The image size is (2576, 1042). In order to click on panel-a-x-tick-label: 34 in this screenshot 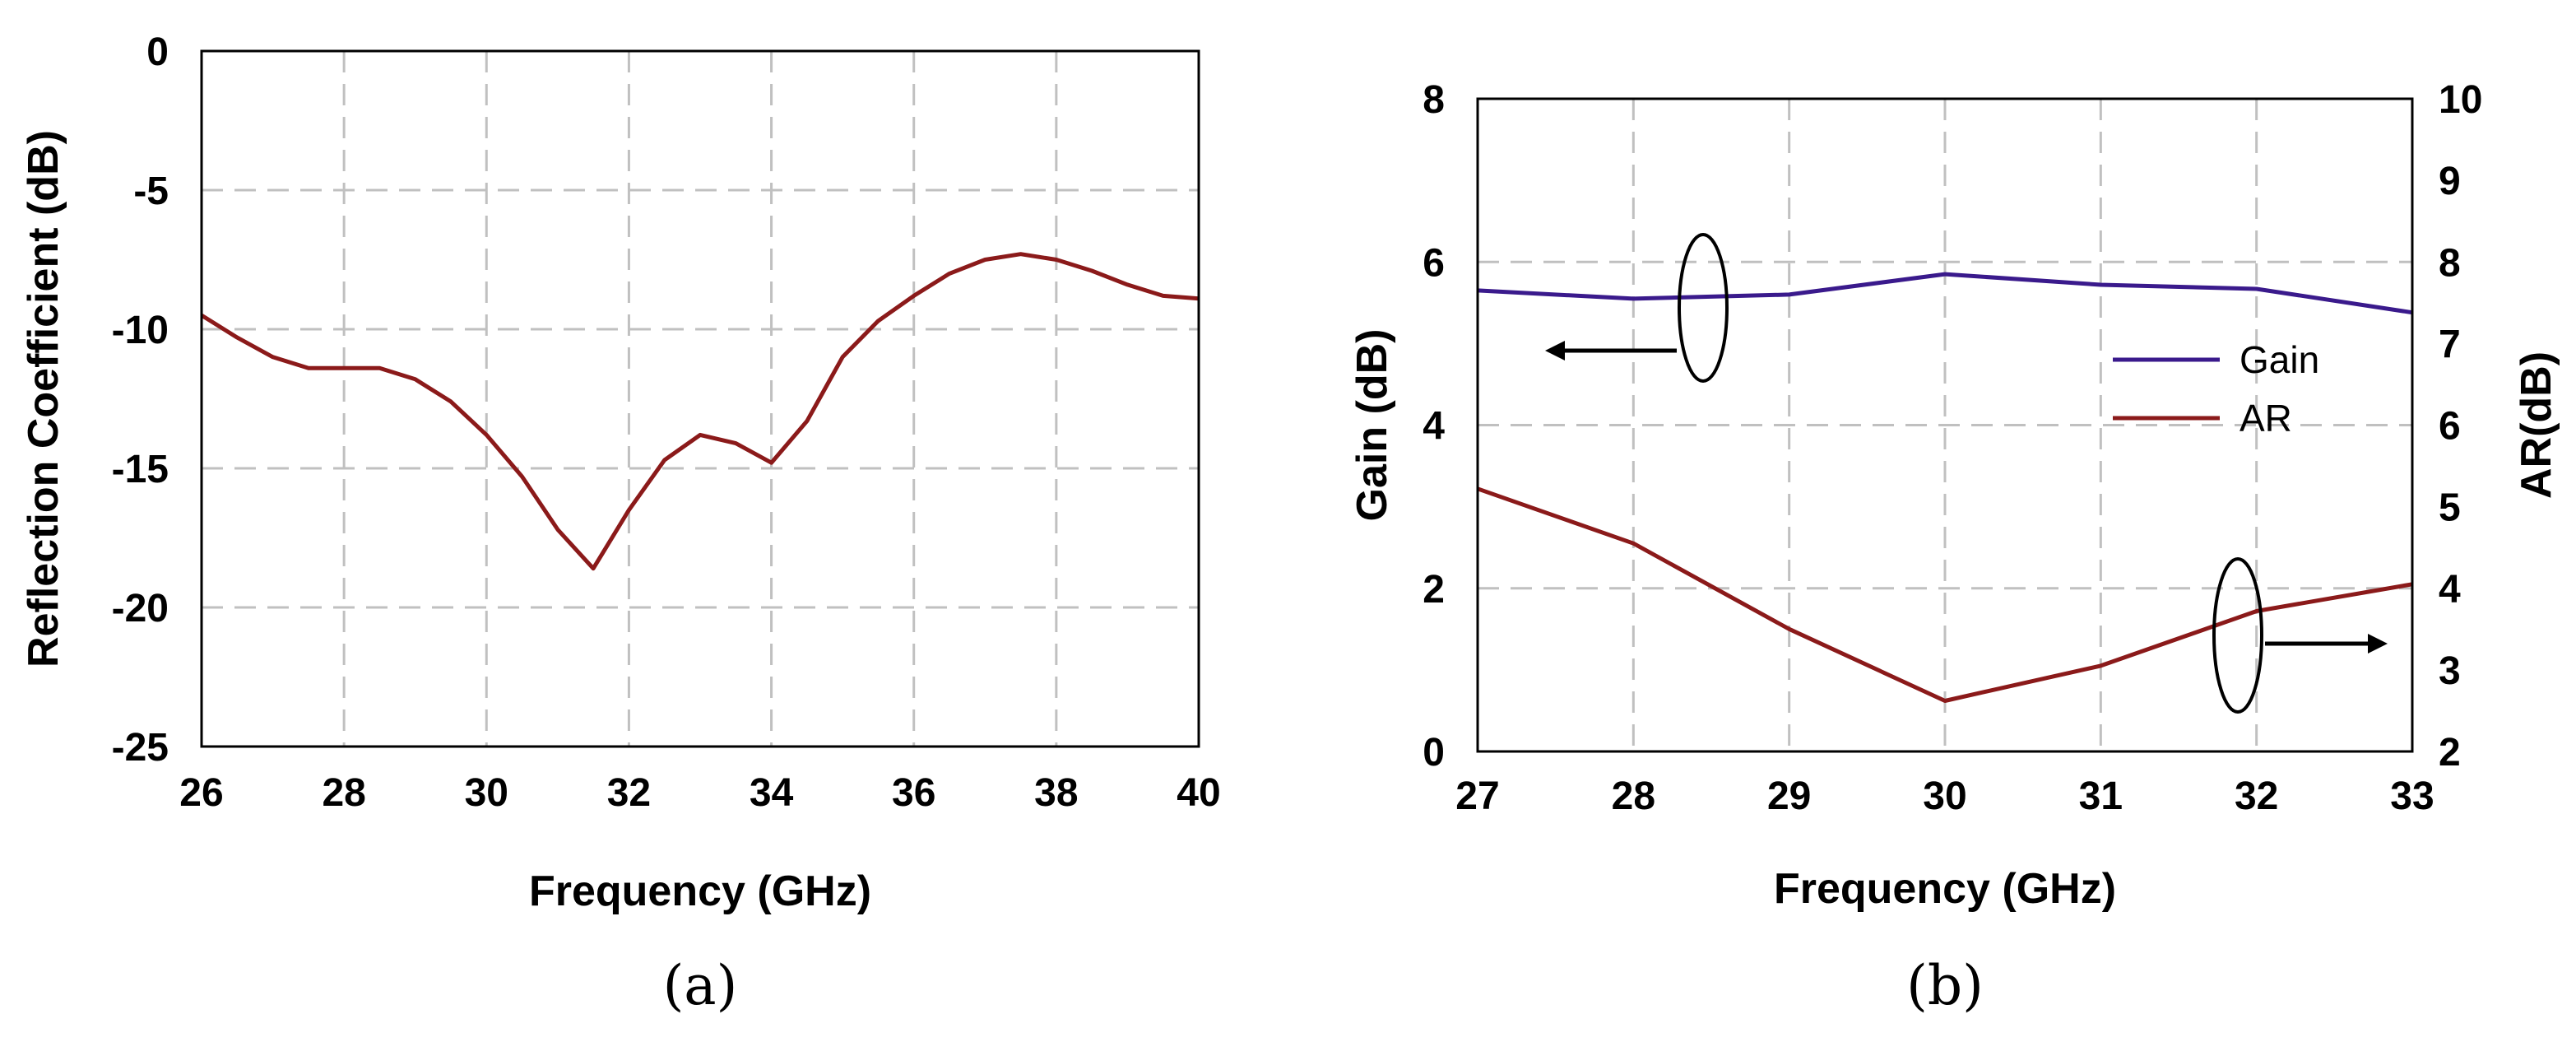, I will do `click(772, 793)`.